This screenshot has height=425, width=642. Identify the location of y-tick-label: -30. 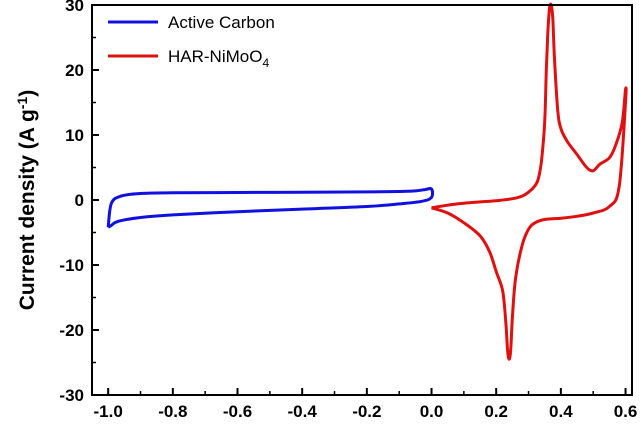
(71, 395).